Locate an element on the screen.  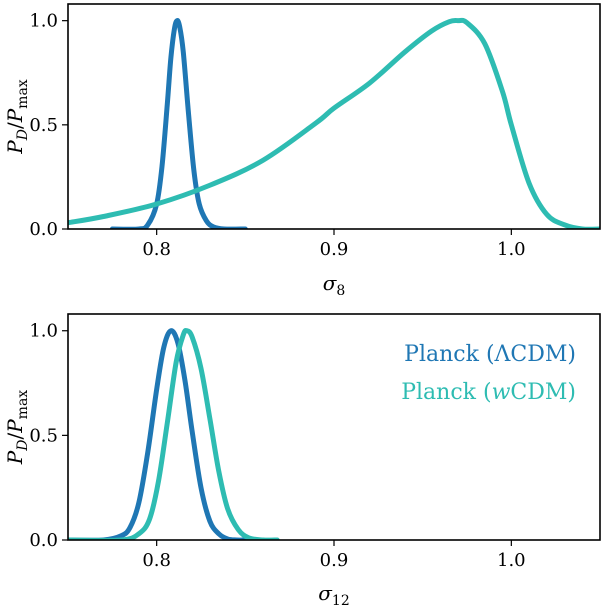
x-axis-label: σ12 is located at coordinates (333, 594).